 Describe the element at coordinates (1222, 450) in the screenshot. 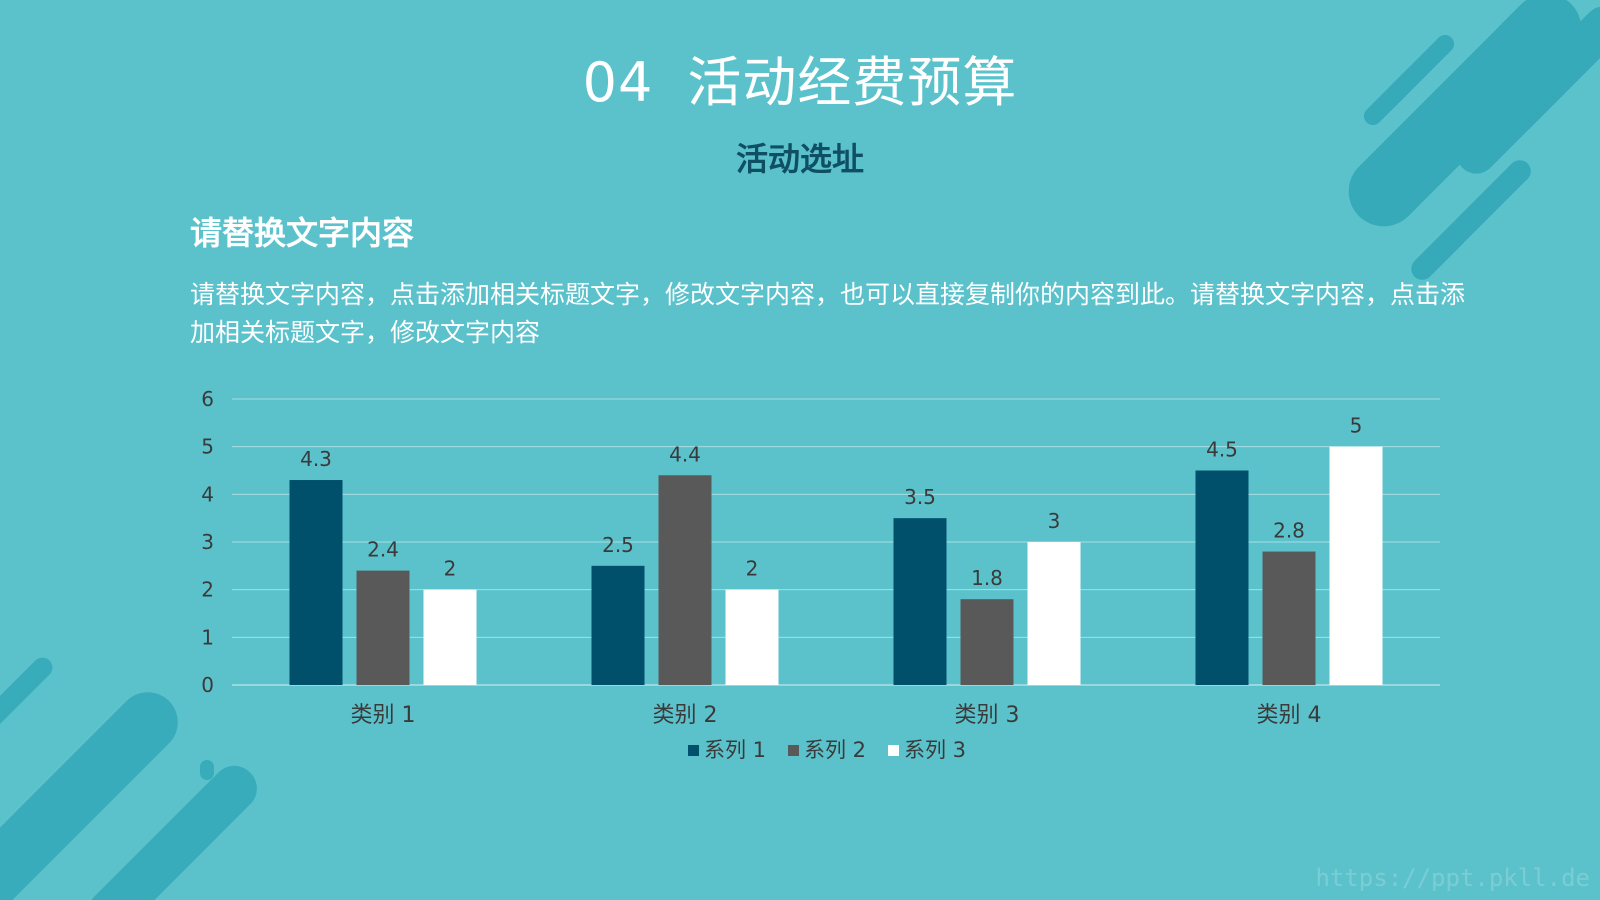

I see `data-label: 4.5` at that location.